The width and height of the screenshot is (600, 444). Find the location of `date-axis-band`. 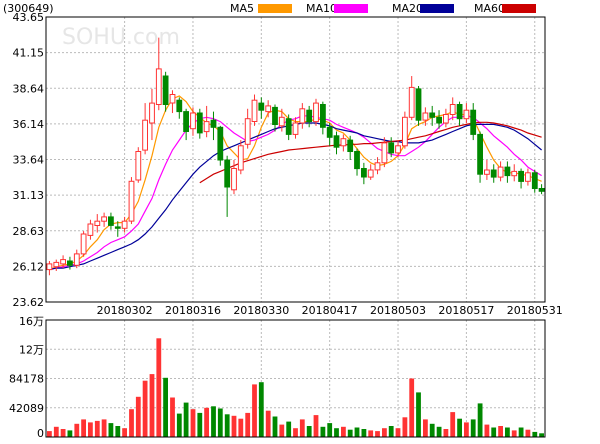

date-axis-band is located at coordinates (295, 311).